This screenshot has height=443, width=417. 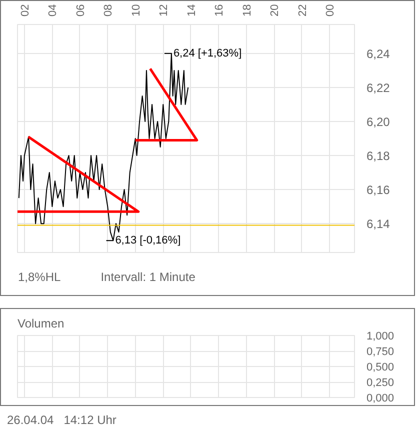 What do you see at coordinates (61, 420) in the screenshot?
I see `text: 26.04.04 14:12 Uhr` at bounding box center [61, 420].